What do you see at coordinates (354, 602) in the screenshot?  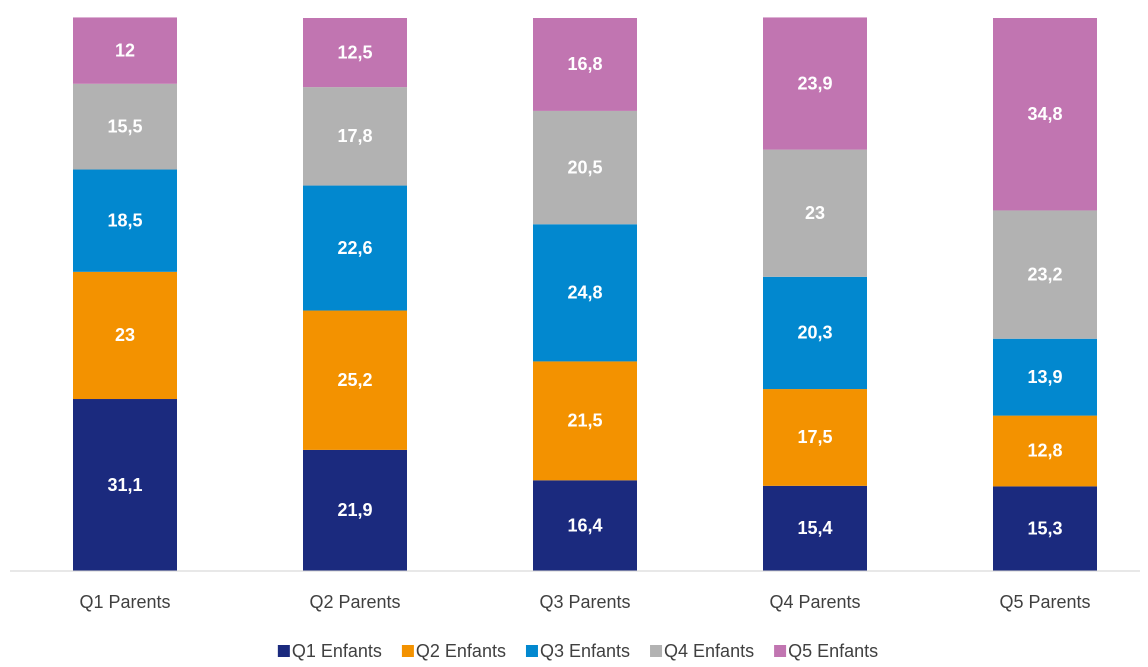 I see `x-tick-label: Q2 Parents` at bounding box center [354, 602].